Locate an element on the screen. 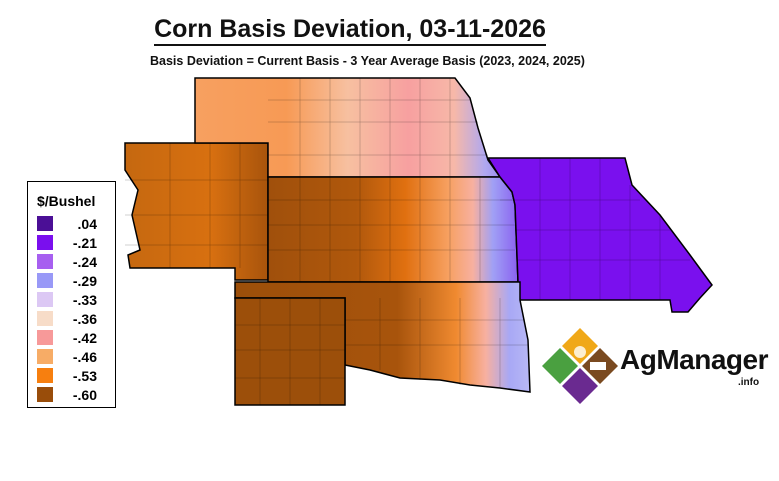  legend-label: -.29 is located at coordinates (84, 280).